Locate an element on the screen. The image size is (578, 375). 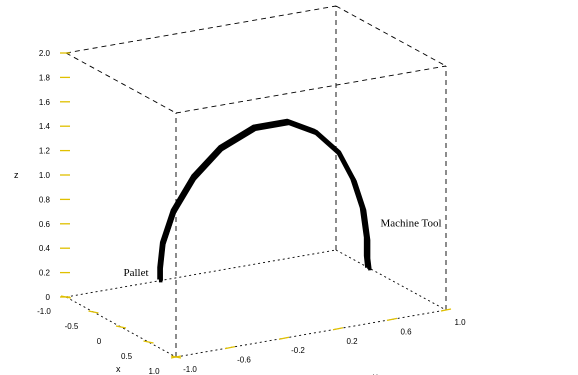
x-tick-label: -0.5 is located at coordinates (72, 326).